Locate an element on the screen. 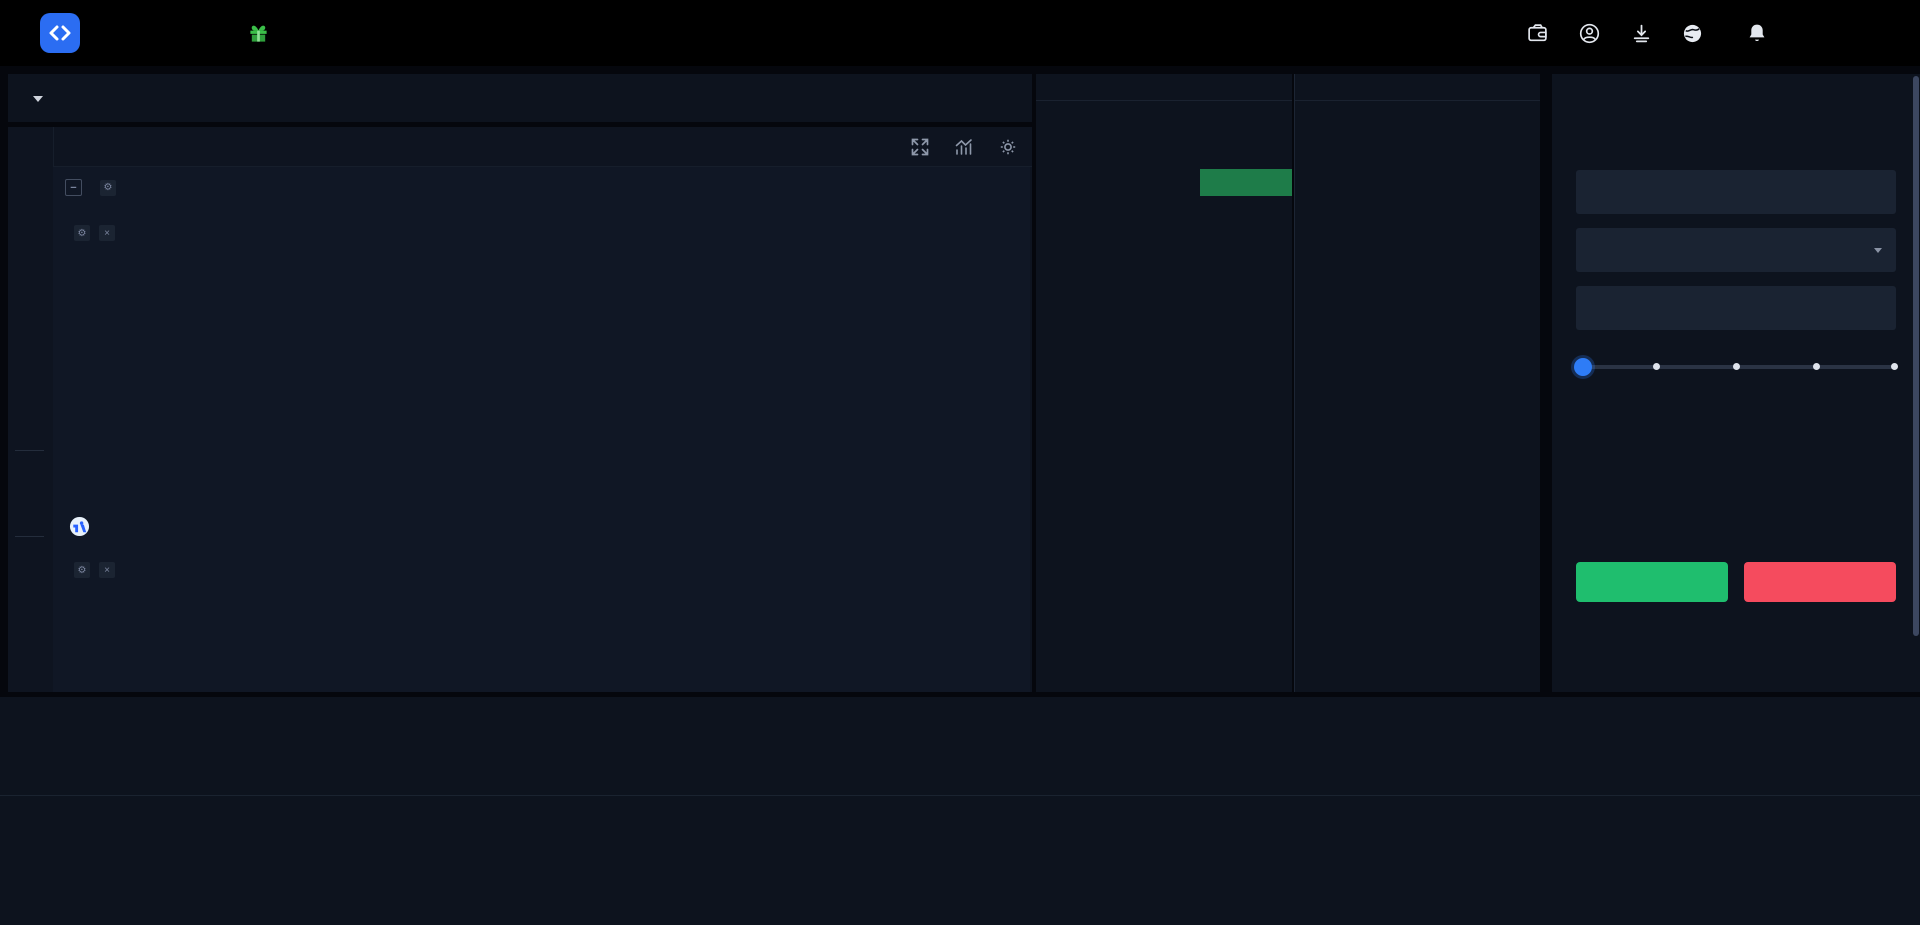  chart-actions is located at coordinates (964, 147).